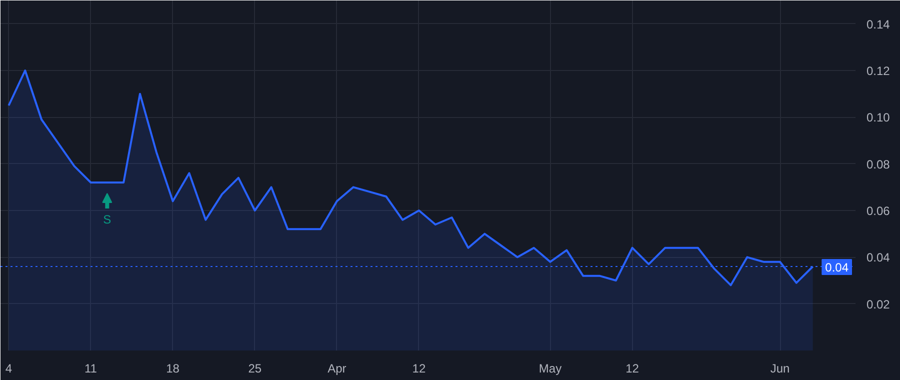  Describe the element at coordinates (173, 369) in the screenshot. I see `x-tick-label: 18` at that location.